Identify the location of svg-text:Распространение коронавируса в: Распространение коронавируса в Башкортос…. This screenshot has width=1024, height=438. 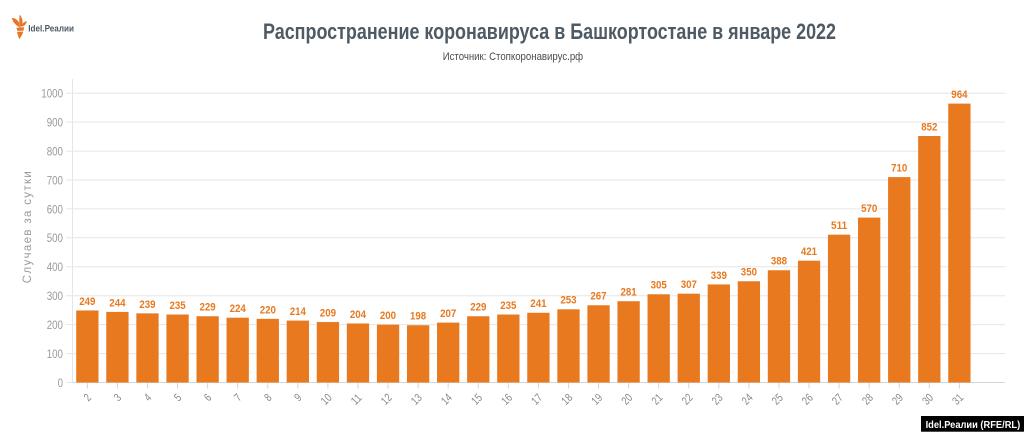
(549, 31).